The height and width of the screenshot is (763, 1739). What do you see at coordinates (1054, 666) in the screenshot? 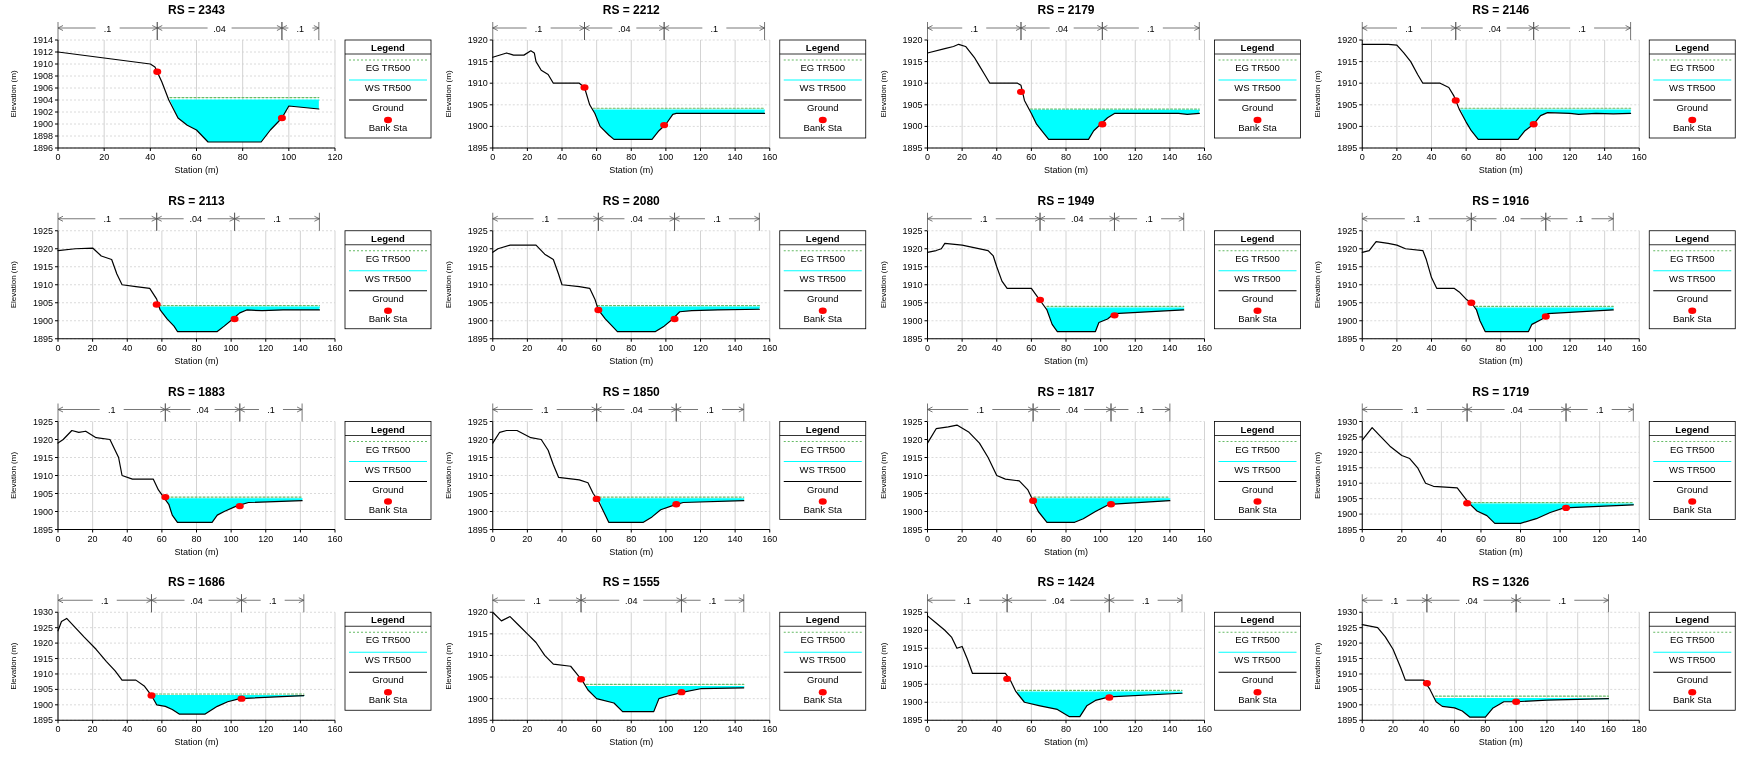
I see `line-series` at bounding box center [1054, 666].